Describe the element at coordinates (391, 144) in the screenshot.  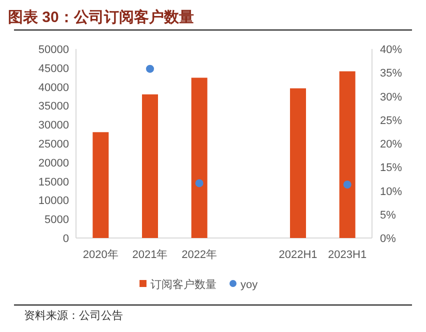
I see `y2-tick-label: 20%` at that location.